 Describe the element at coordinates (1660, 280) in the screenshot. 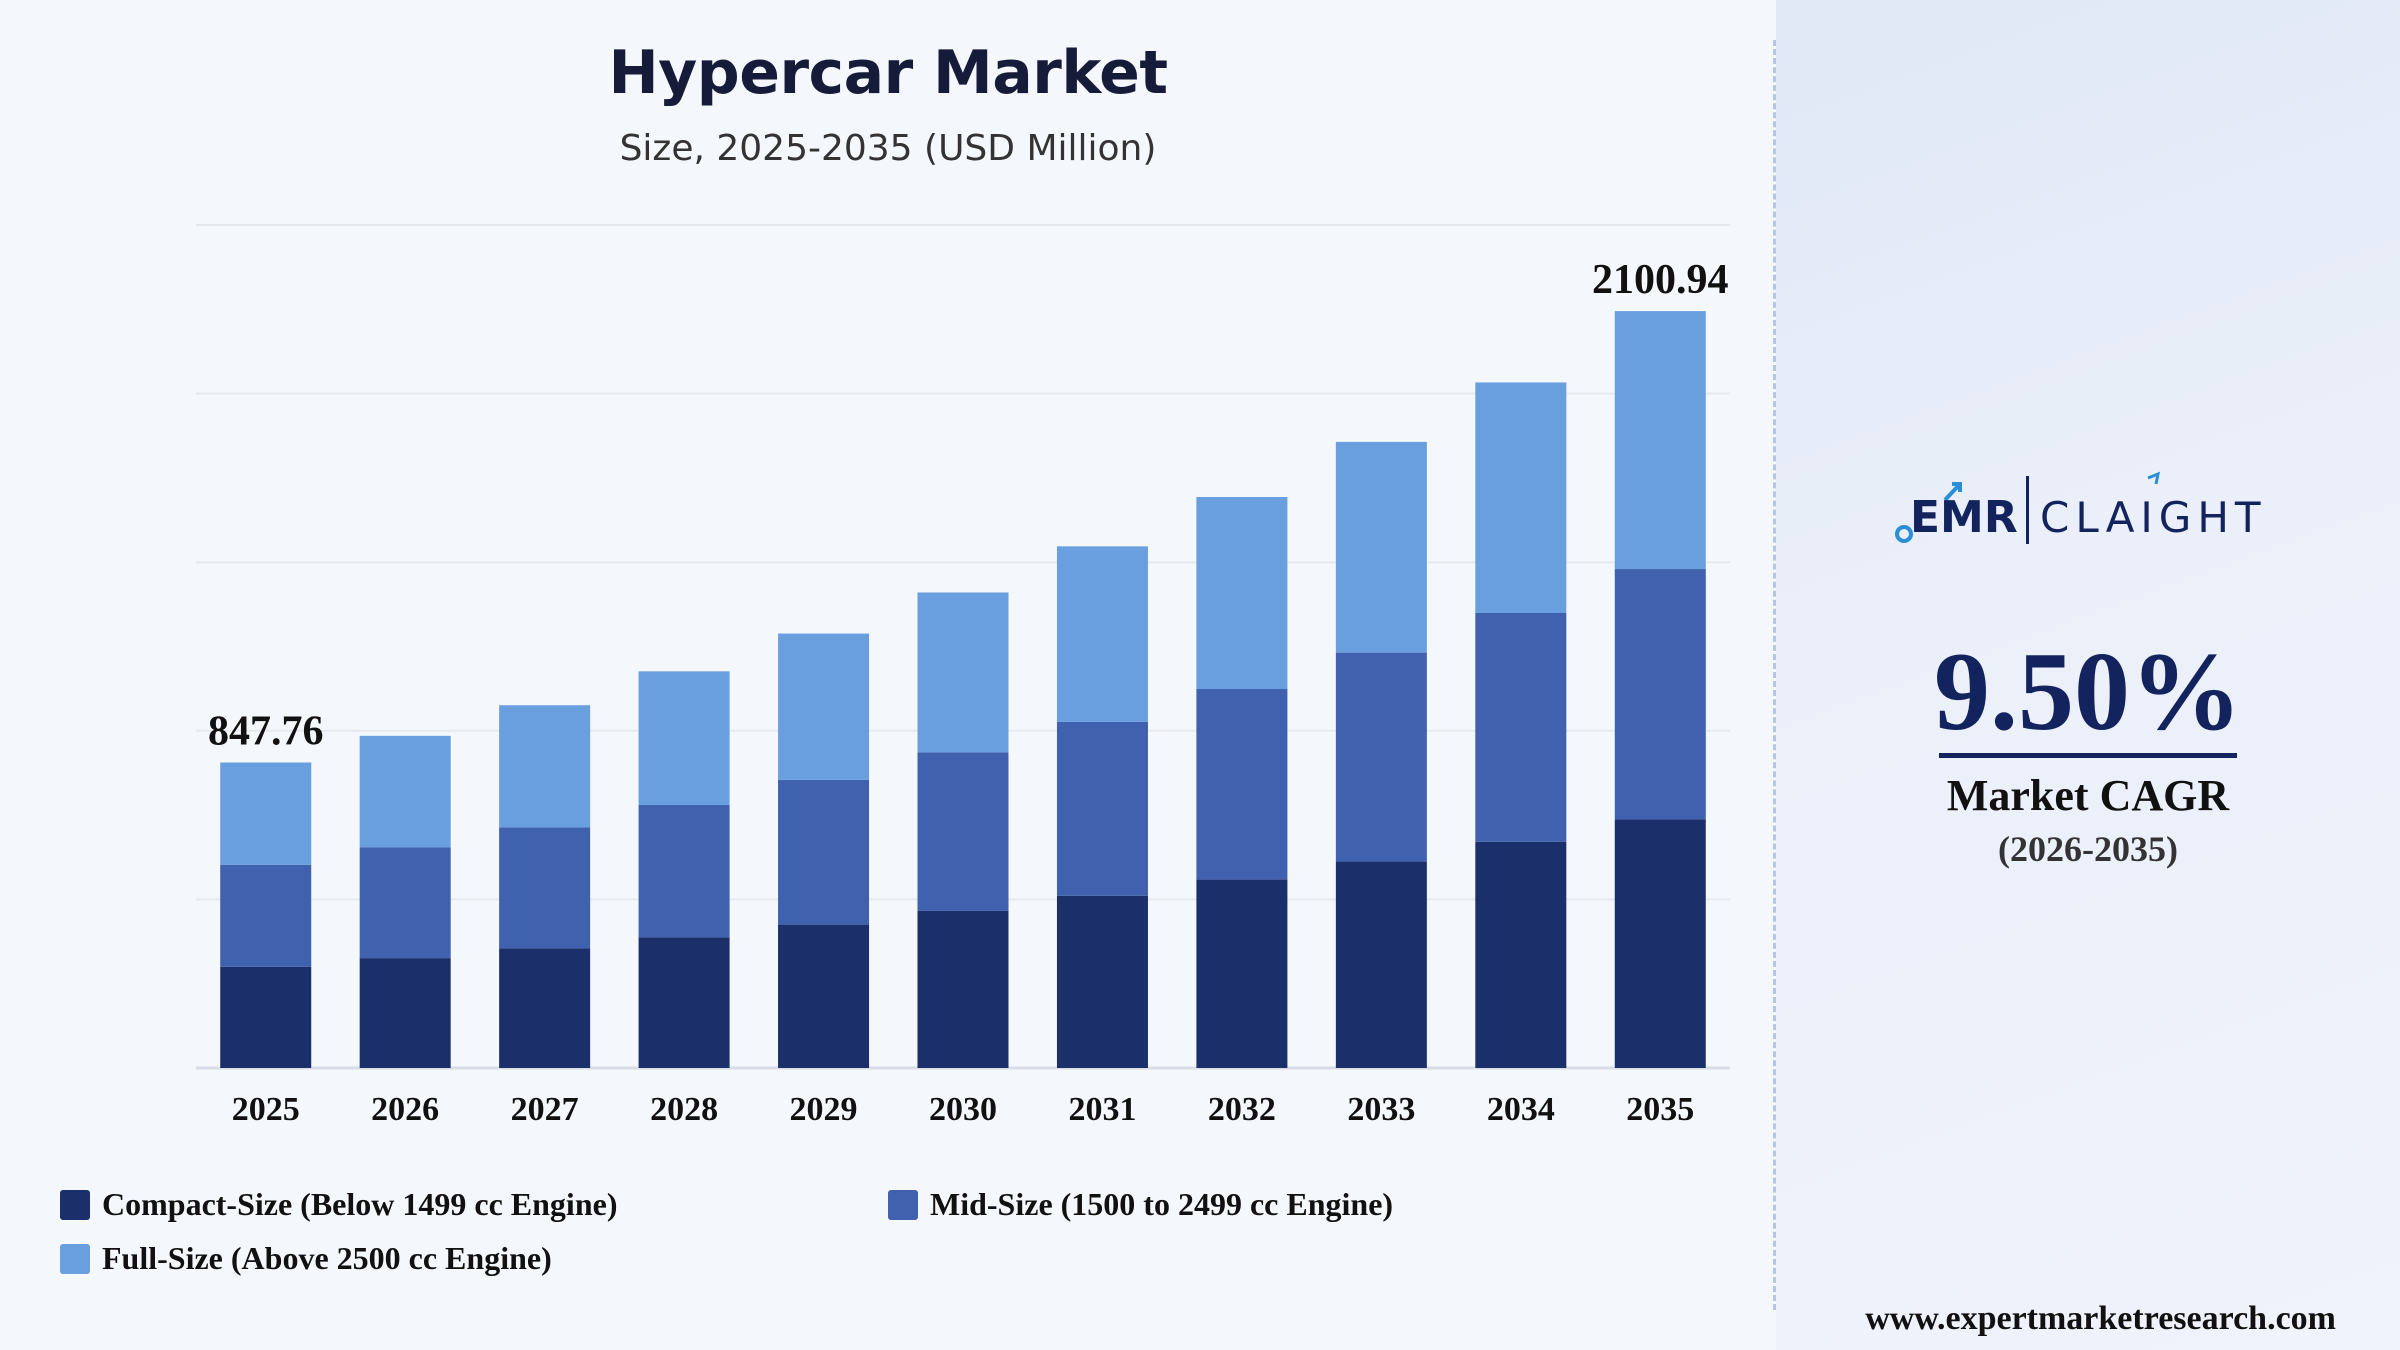

I see `data-label-2035: 2100.94` at that location.